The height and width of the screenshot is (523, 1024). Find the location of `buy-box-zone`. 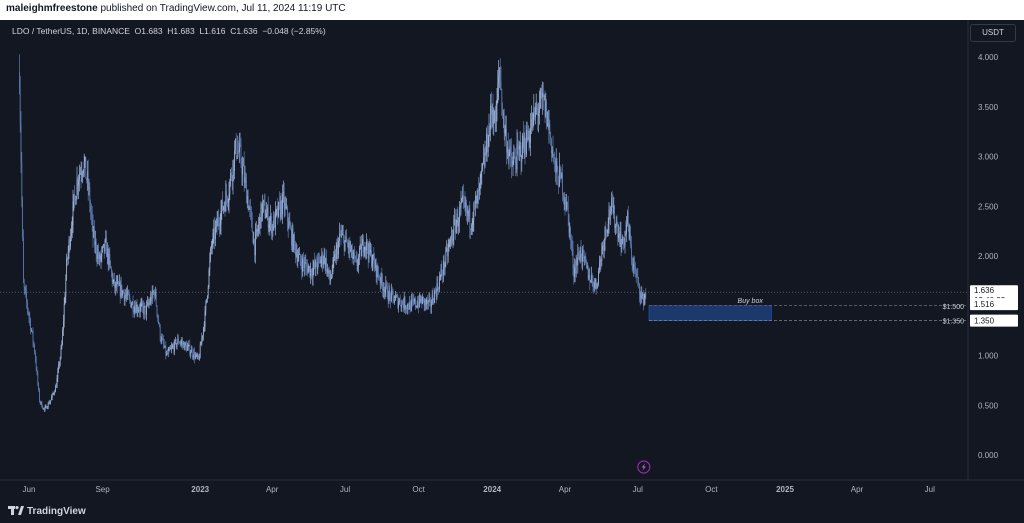

buy-box-zone is located at coordinates (710, 313).